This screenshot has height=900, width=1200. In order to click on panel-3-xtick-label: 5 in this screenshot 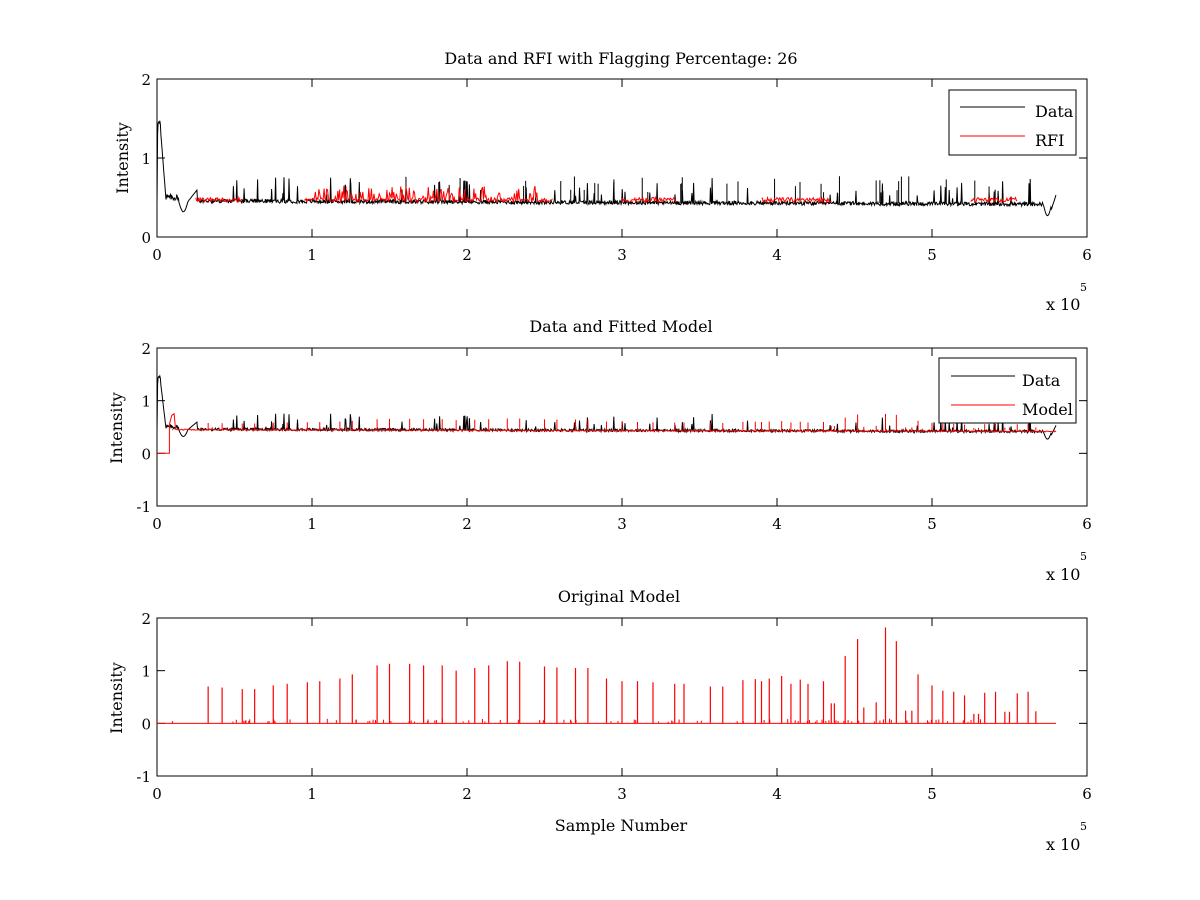, I will do `click(932, 794)`.